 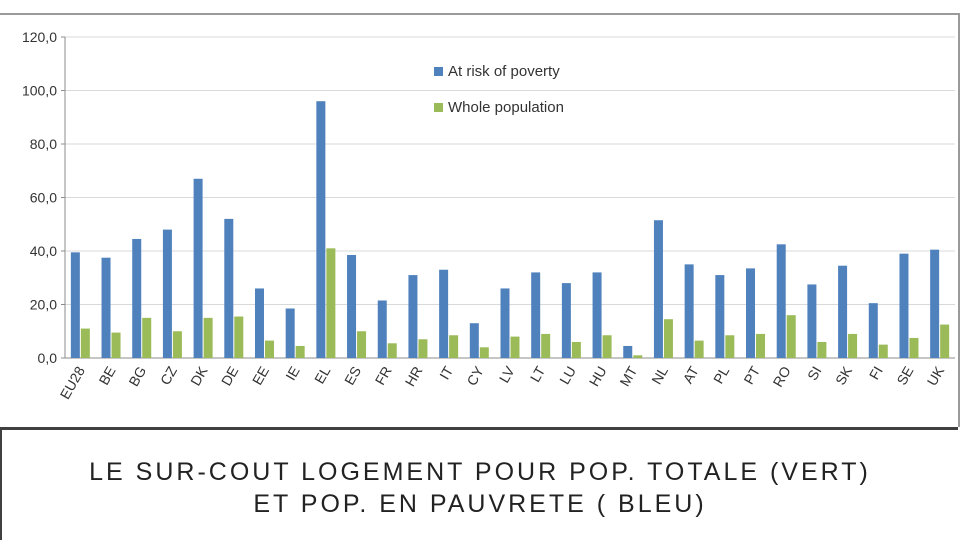 I want to click on x-tick-label: EL, so click(x=322, y=374).